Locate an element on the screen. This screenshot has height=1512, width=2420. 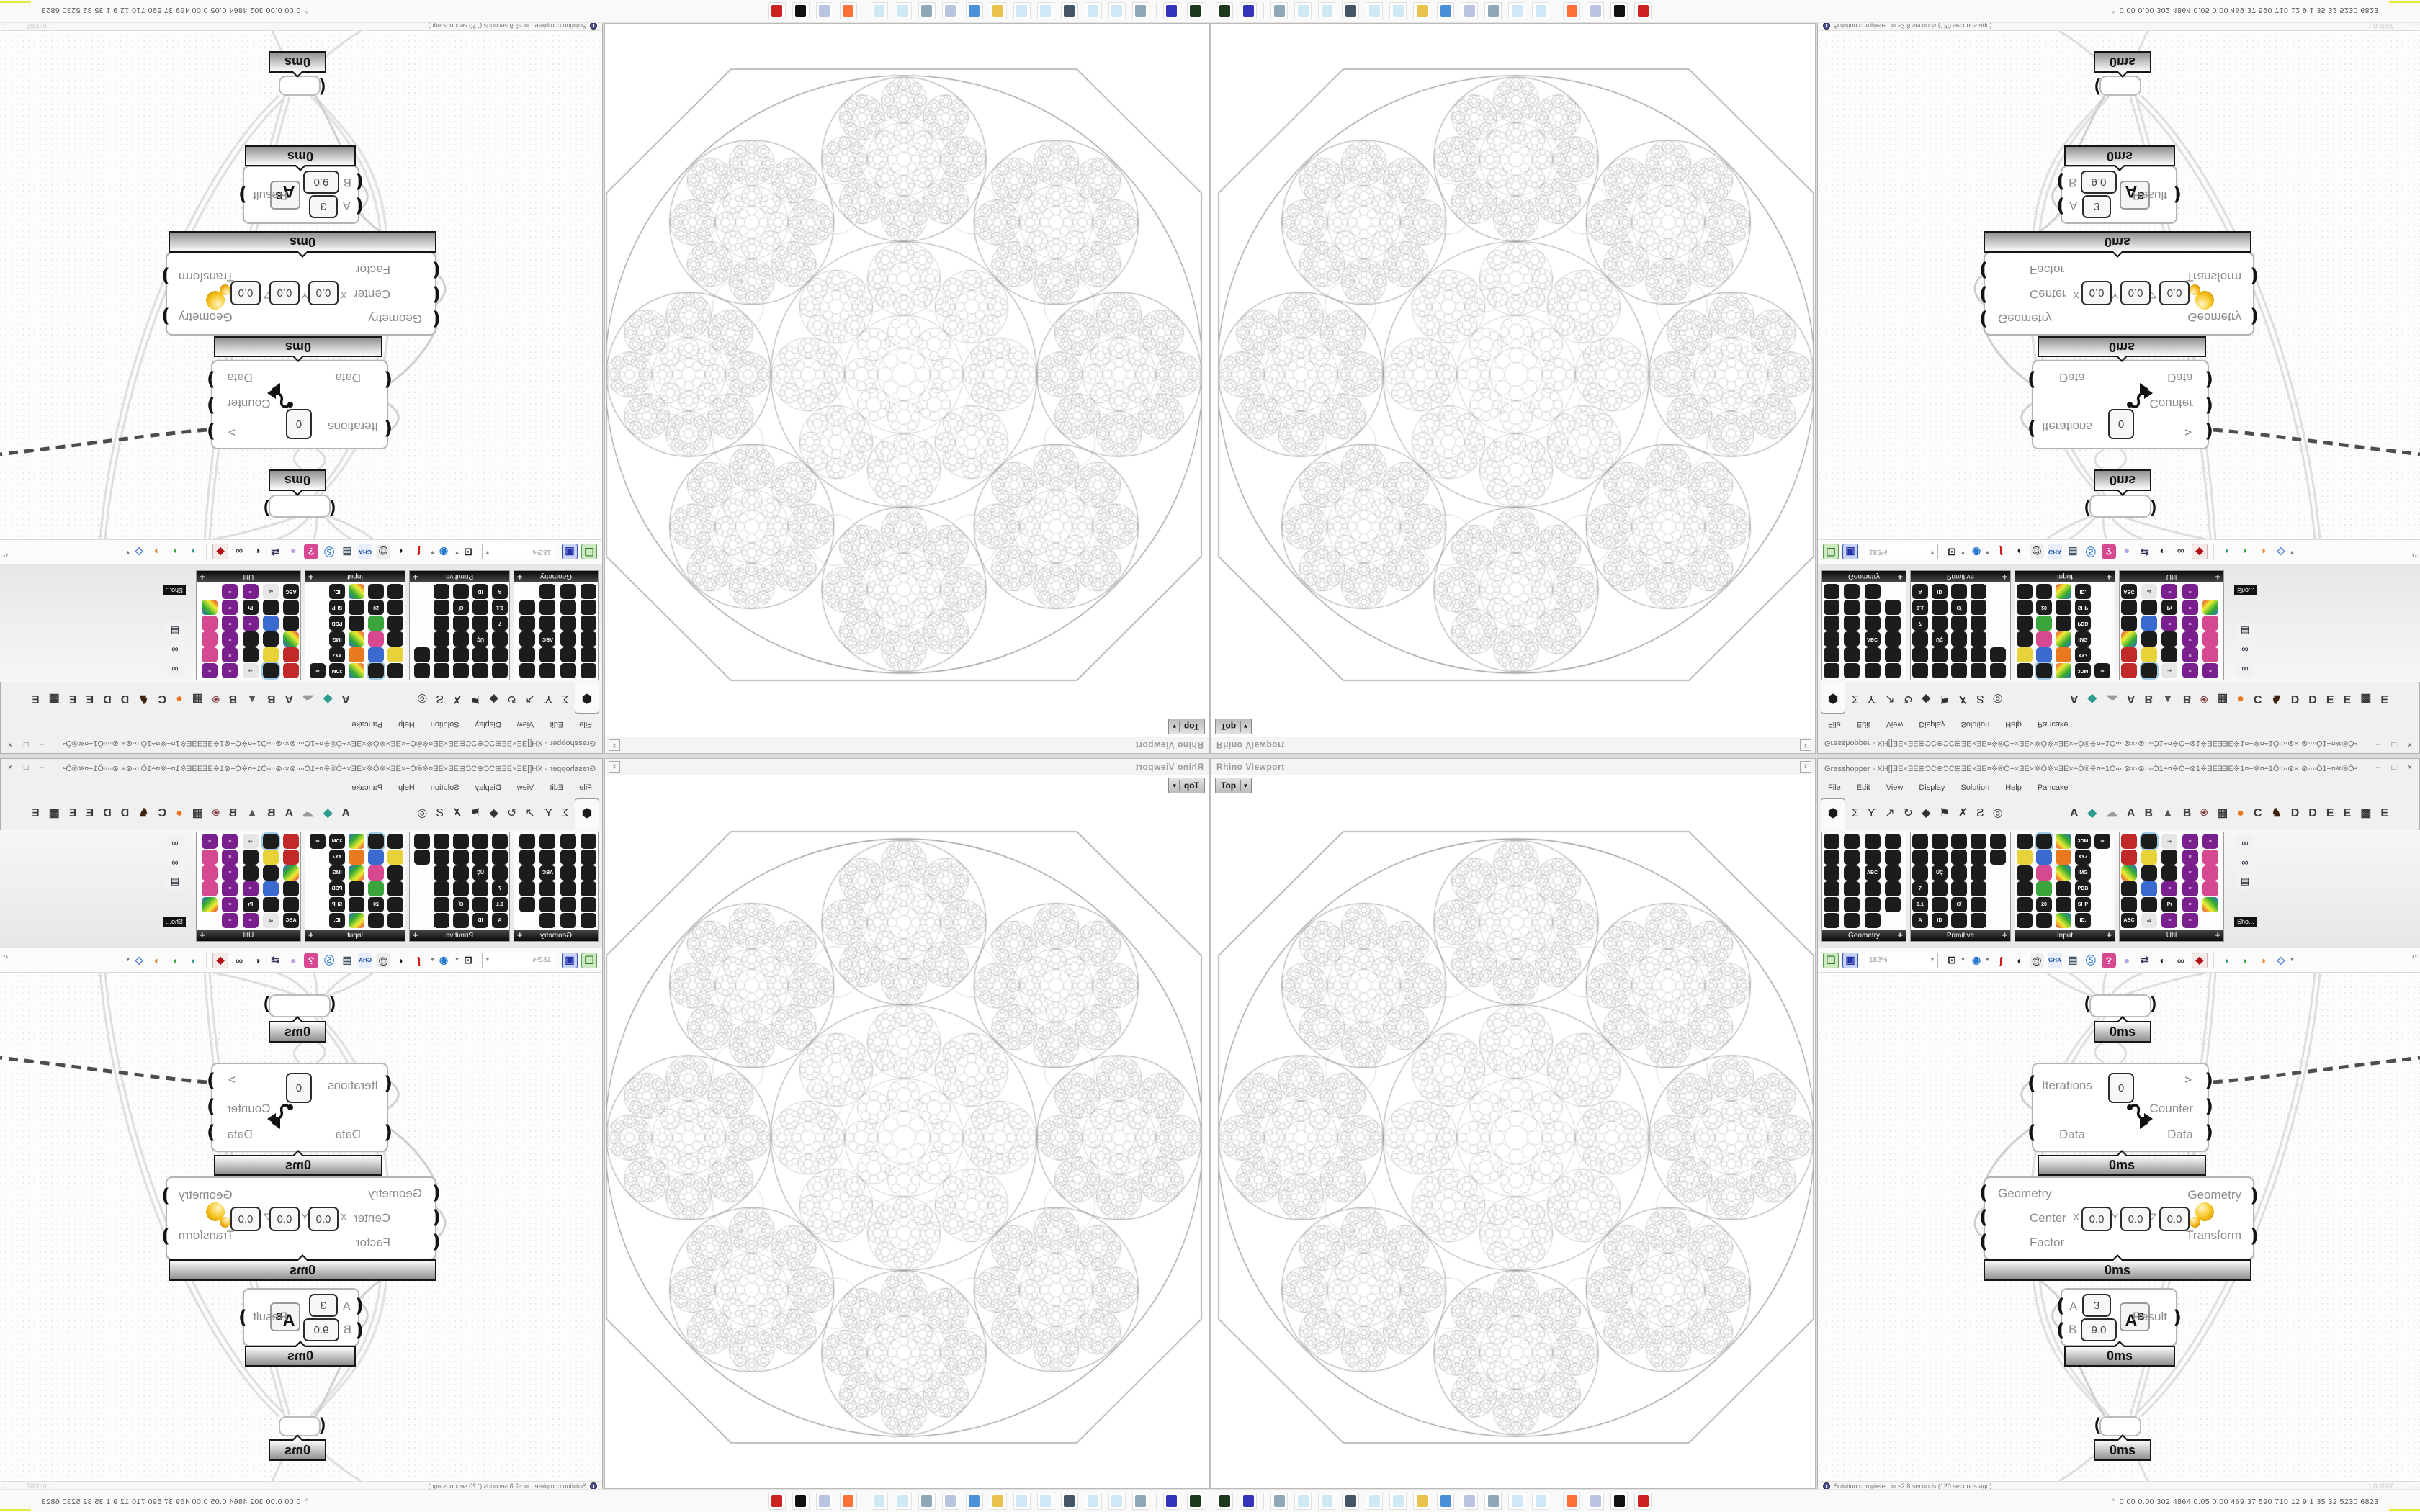
plugin-tab-6: B is located at coordinates (233, 699).